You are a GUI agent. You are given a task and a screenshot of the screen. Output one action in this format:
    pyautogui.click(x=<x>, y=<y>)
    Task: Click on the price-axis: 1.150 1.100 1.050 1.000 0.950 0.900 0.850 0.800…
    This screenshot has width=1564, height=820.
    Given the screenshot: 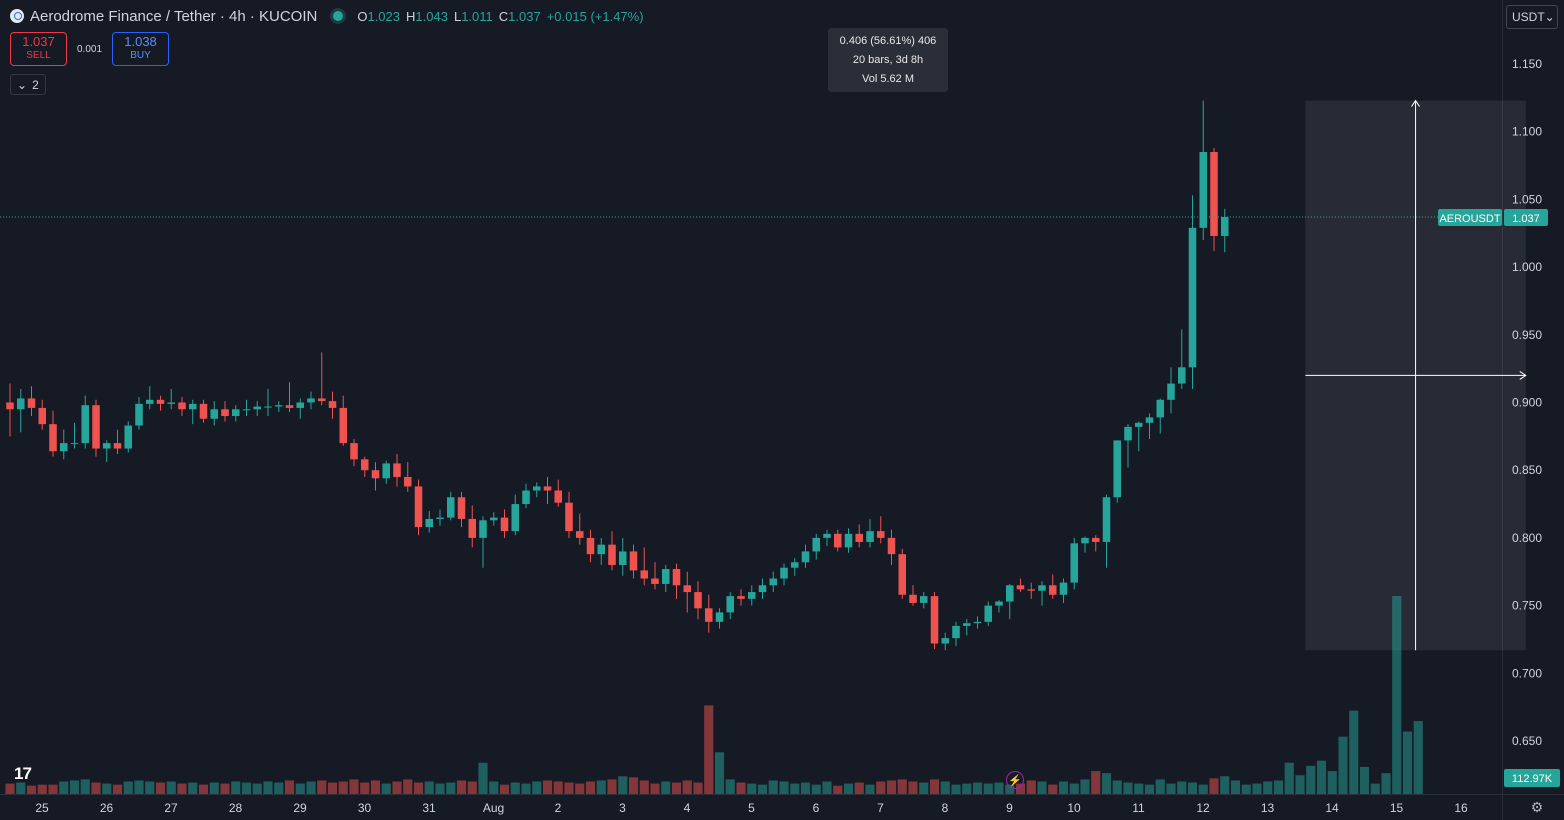 What is the action you would take?
    pyautogui.click(x=1527, y=402)
    